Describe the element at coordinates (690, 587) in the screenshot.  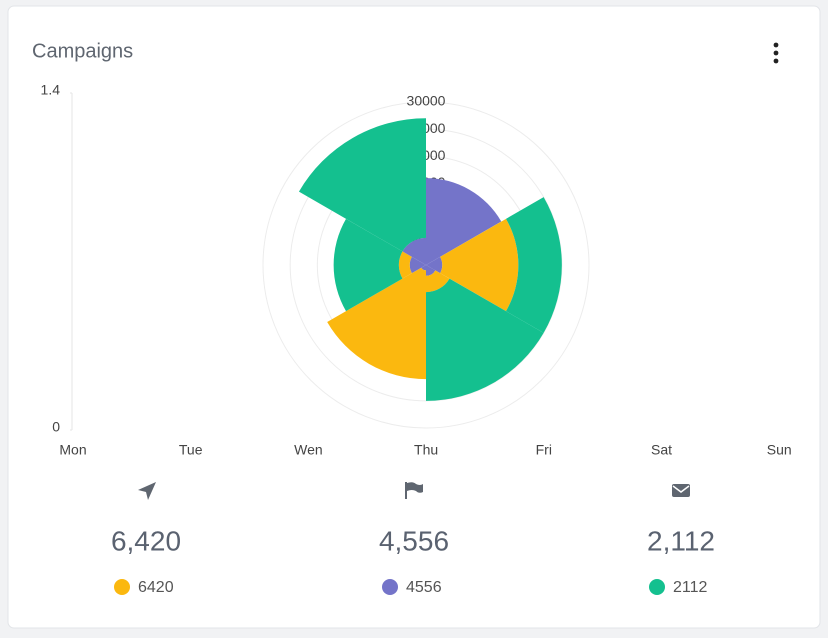
I see `legend-label: 2112` at that location.